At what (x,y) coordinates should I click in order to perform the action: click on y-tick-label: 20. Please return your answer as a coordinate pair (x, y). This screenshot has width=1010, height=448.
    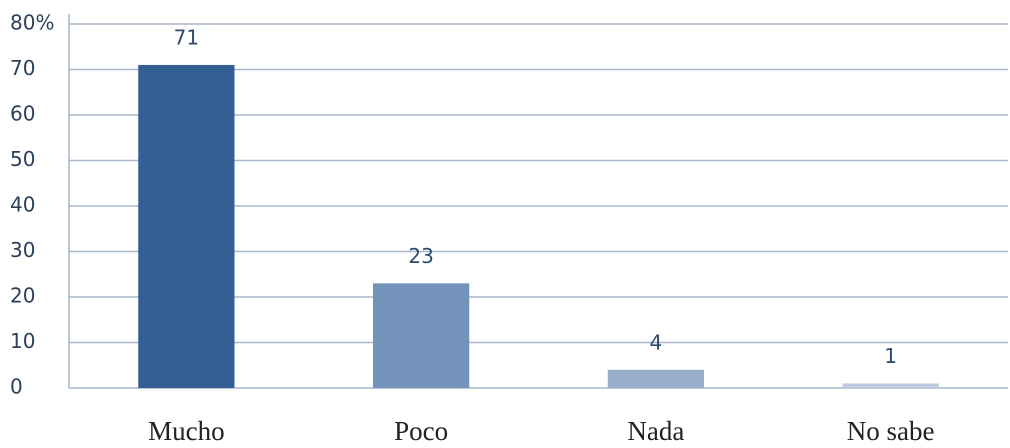
    Looking at the image, I should click on (22, 296).